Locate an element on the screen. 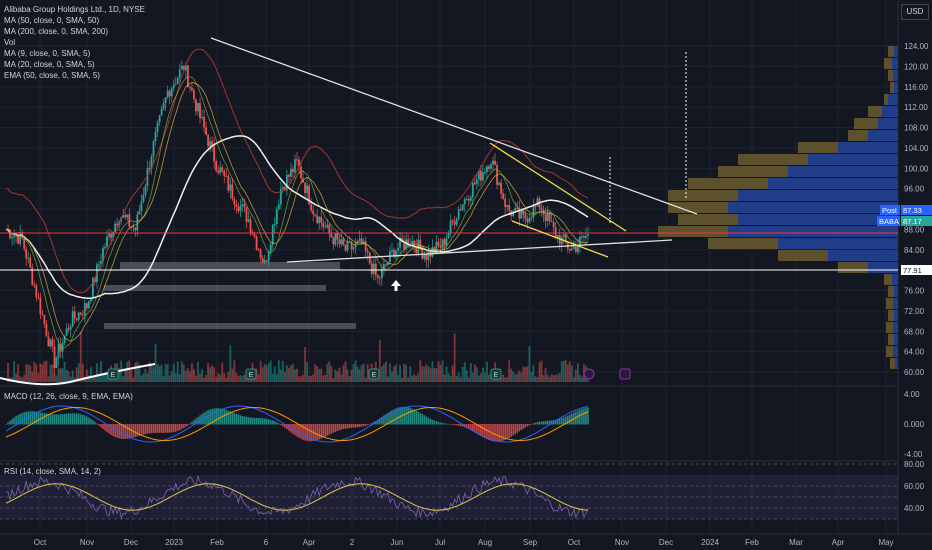  rsi-tick-label: 40.00 is located at coordinates (914, 508).